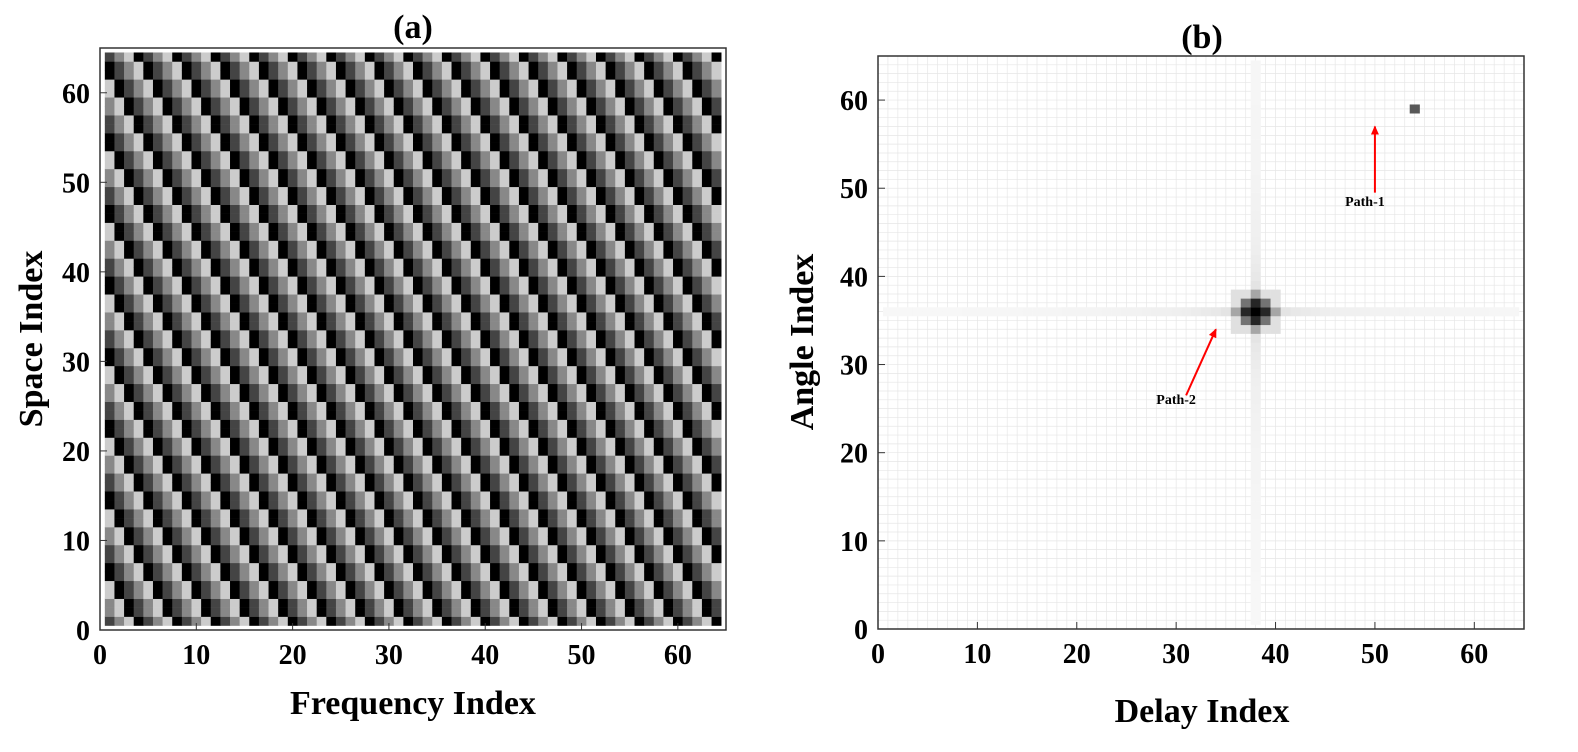 The width and height of the screenshot is (1578, 752). I want to click on peak-neighbor-cell, so click(1255, 321).